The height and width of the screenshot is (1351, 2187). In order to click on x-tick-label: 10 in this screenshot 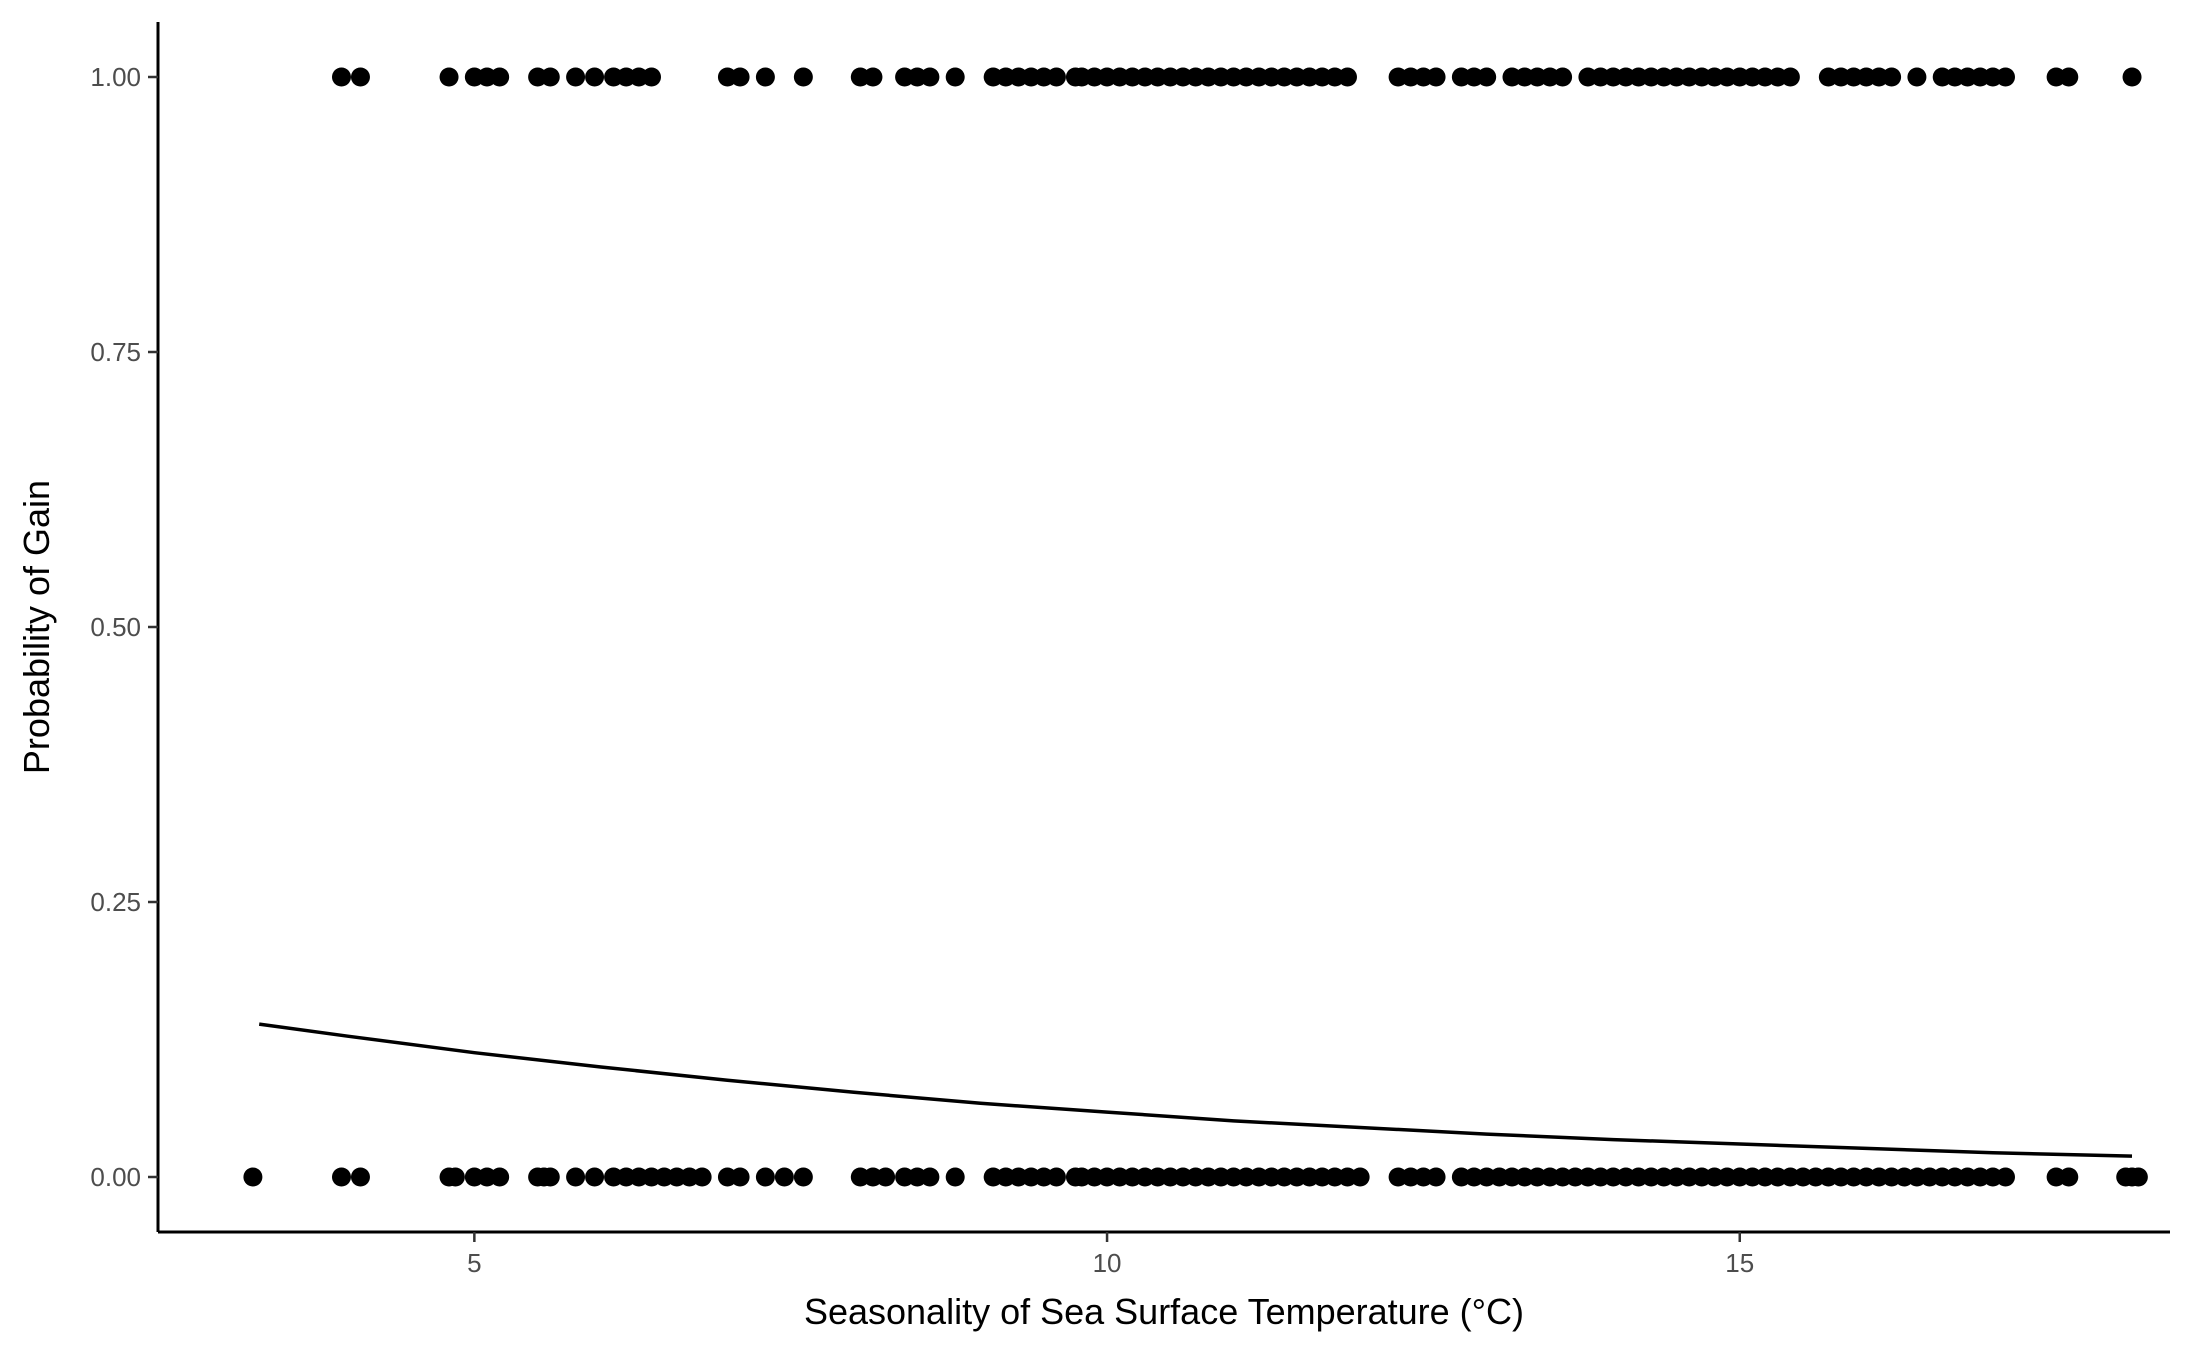, I will do `click(1107, 1263)`.